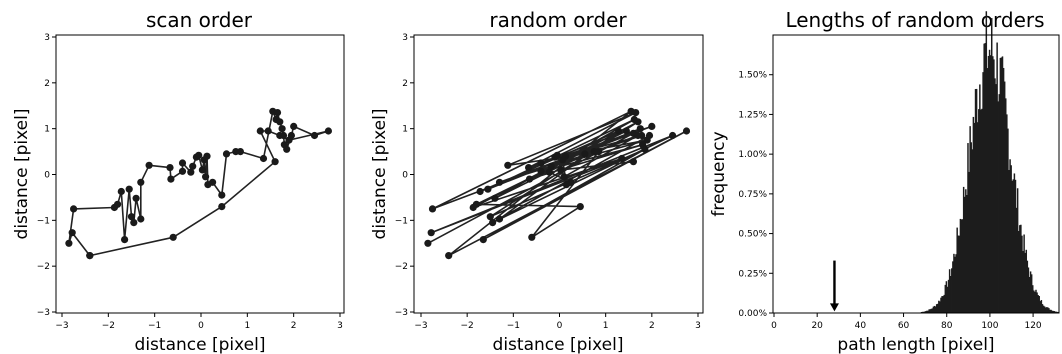 This screenshot has height=354, width=1062. I want to click on random-order-x-ticks: −3 −2 −1 0 1 2 3, so click(557, 322).